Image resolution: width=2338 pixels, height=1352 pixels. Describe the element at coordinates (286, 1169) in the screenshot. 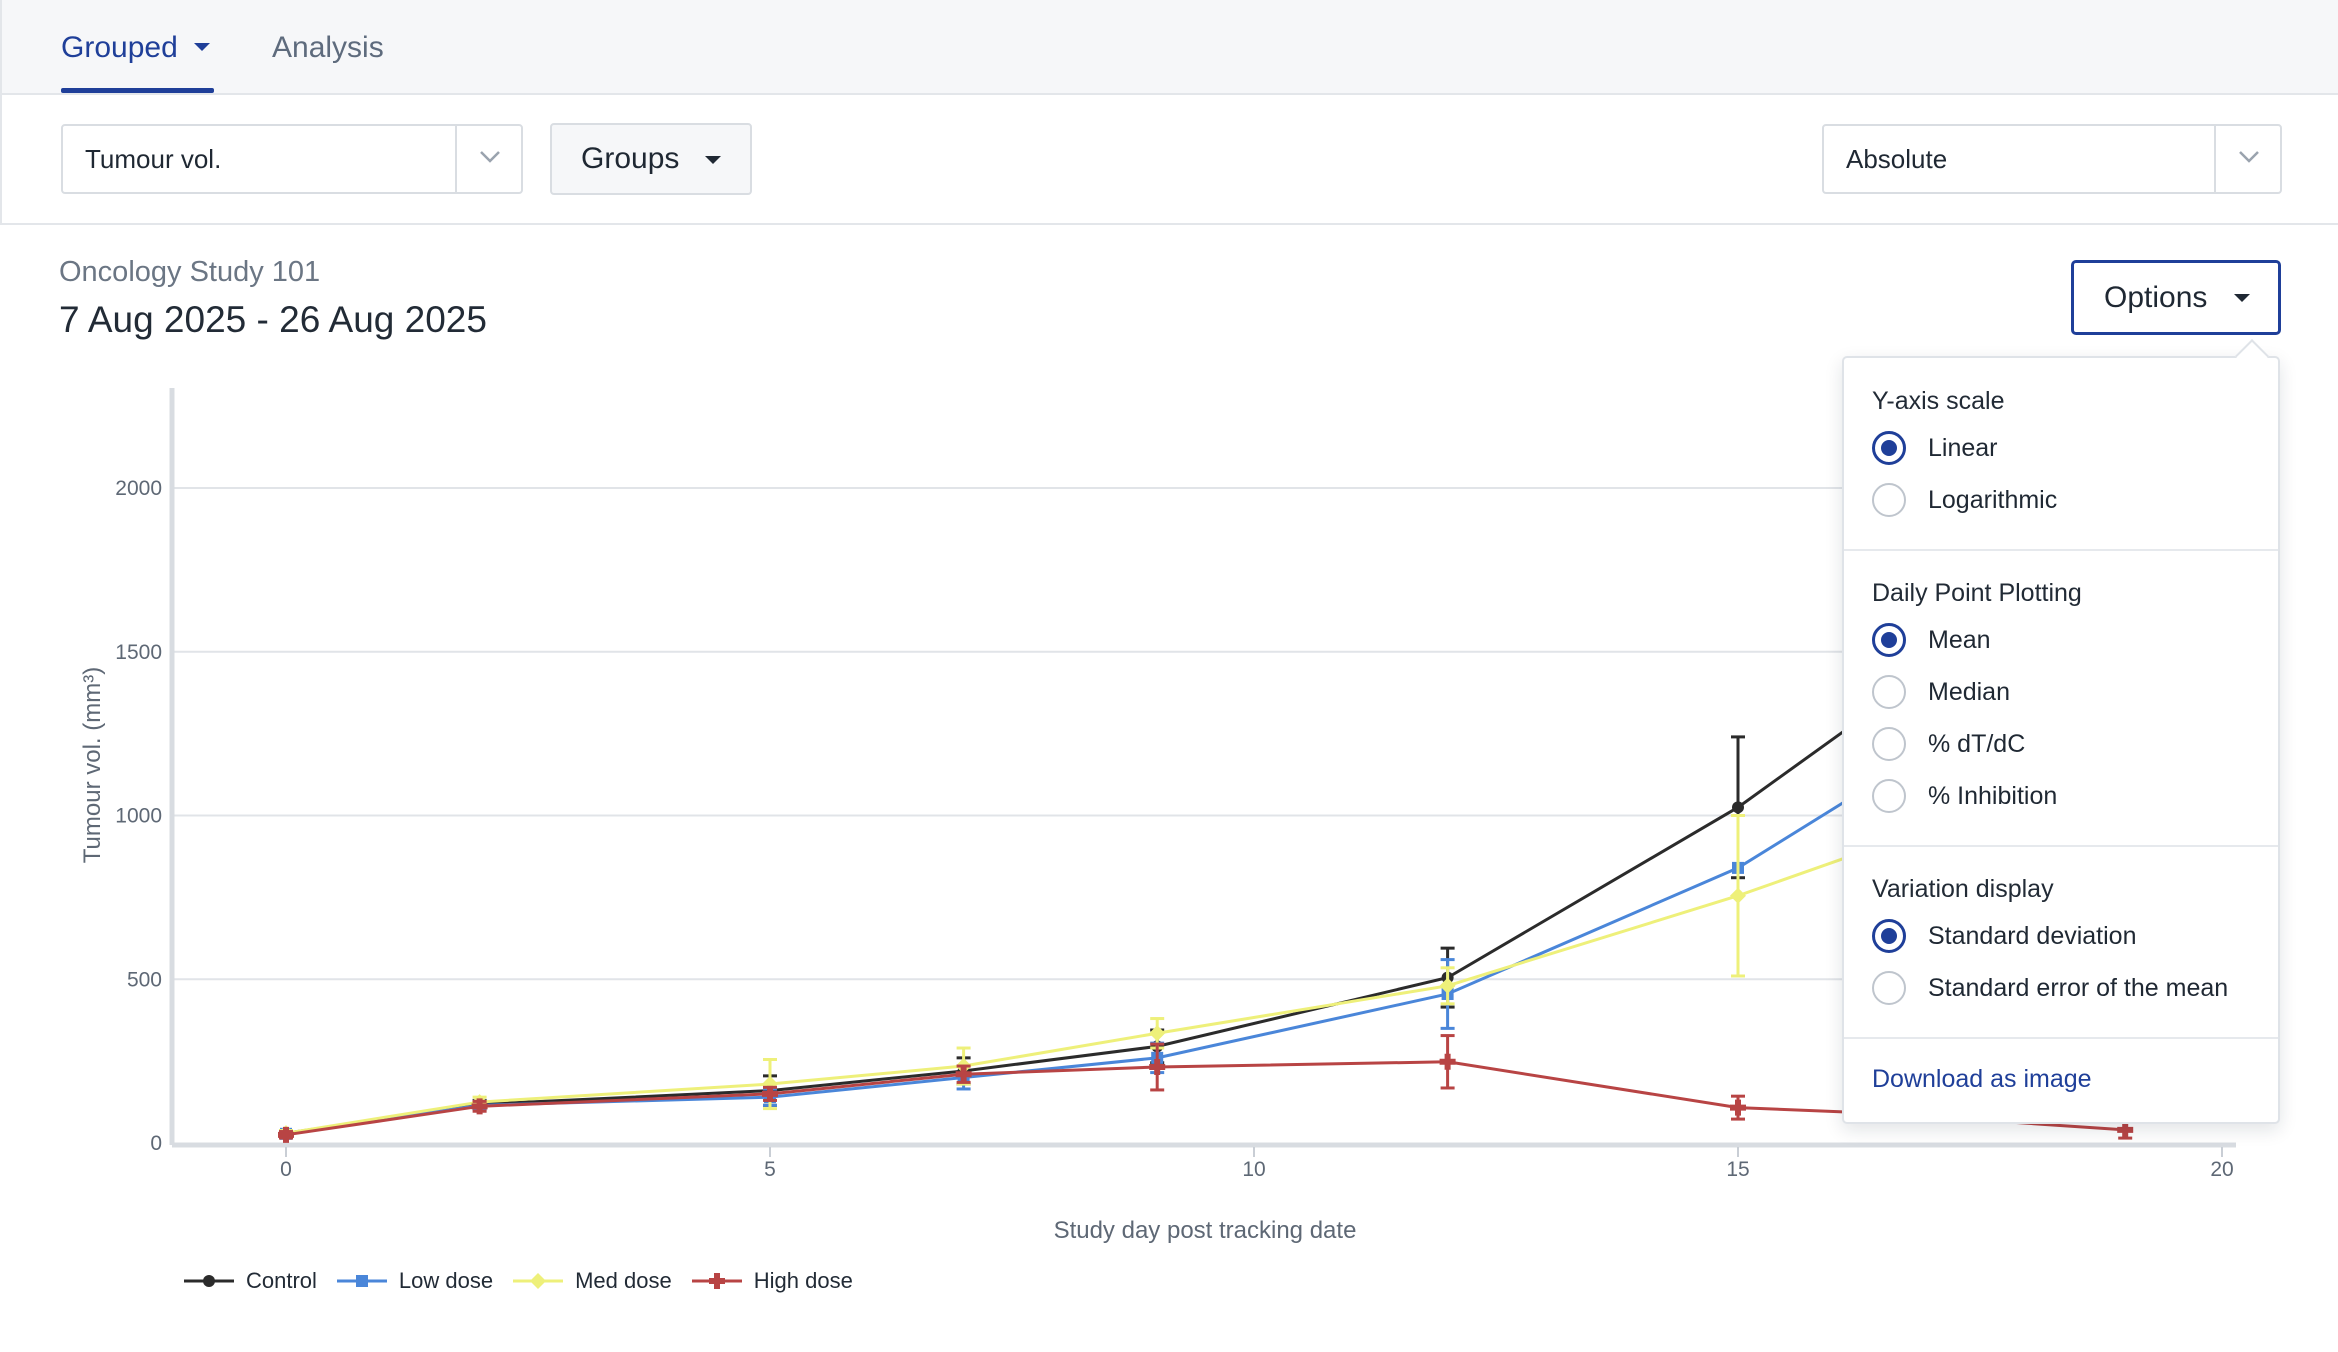

I see `x-tick-label: 0` at that location.